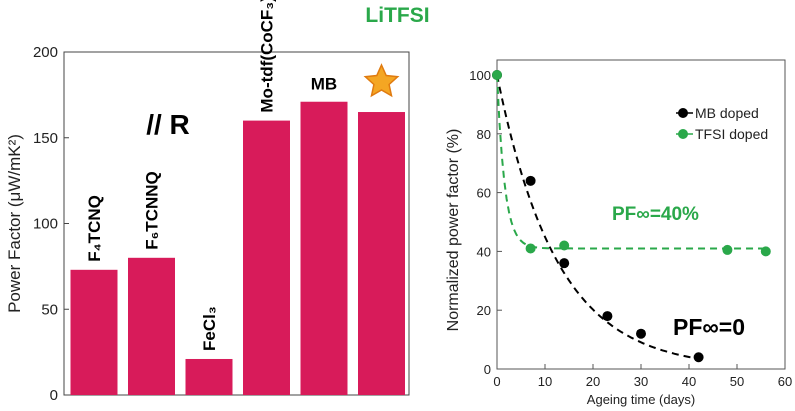 This screenshot has height=411, width=795. Describe the element at coordinates (94, 228) in the screenshot. I see `bar-category-label: F₄TCNQ` at that location.